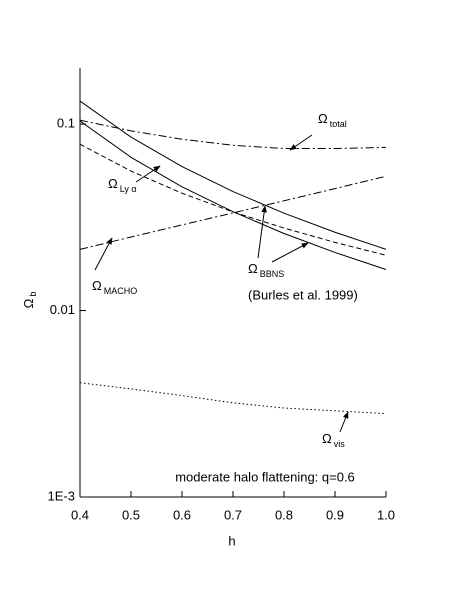 This screenshot has height=598, width=450. What do you see at coordinates (265, 476) in the screenshot?
I see `inner-label: moderate halo flattening: q=0.6` at bounding box center [265, 476].